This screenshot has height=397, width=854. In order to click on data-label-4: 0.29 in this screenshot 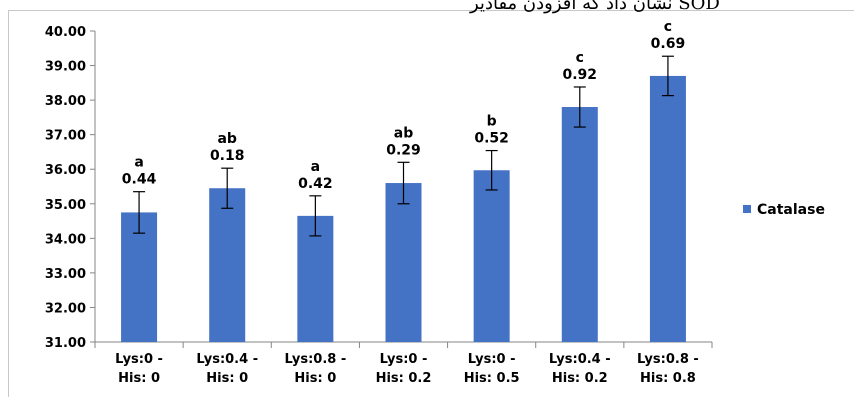, I will do `click(403, 150)`.